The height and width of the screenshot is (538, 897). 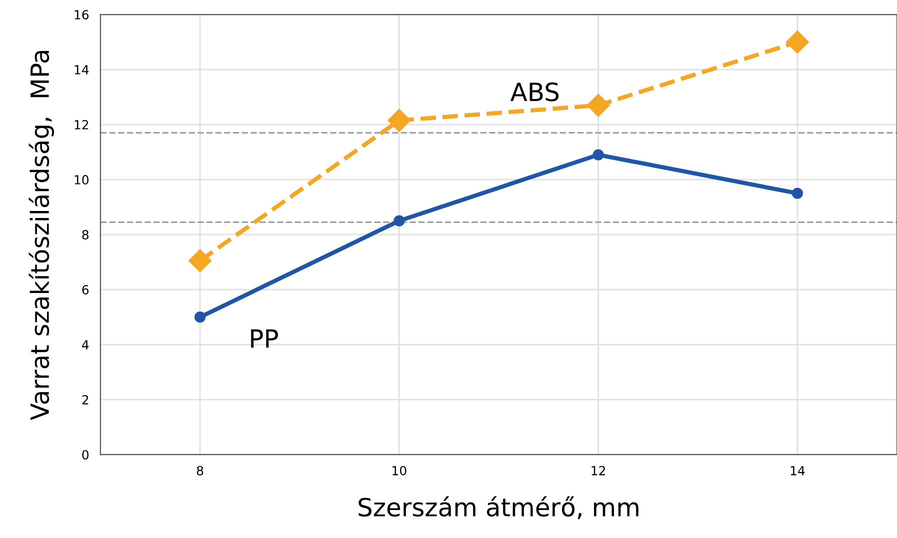 I want to click on y-tick-label: 12, so click(x=81, y=125).